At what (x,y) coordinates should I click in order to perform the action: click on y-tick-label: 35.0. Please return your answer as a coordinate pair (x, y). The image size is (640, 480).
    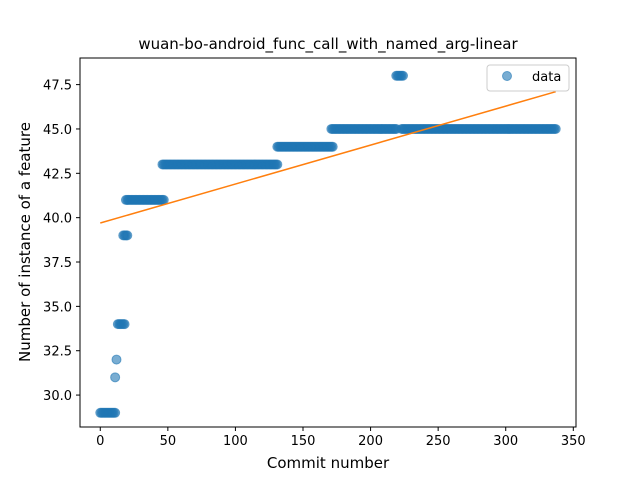
    Looking at the image, I should click on (57, 307).